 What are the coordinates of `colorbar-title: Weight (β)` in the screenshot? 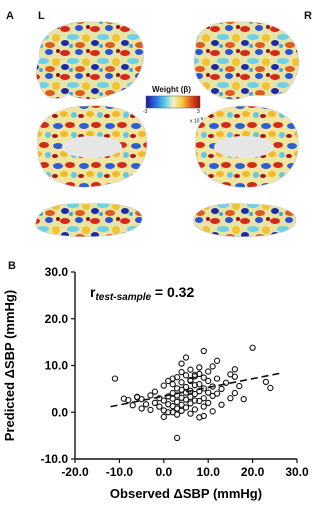 It's located at (171, 89).